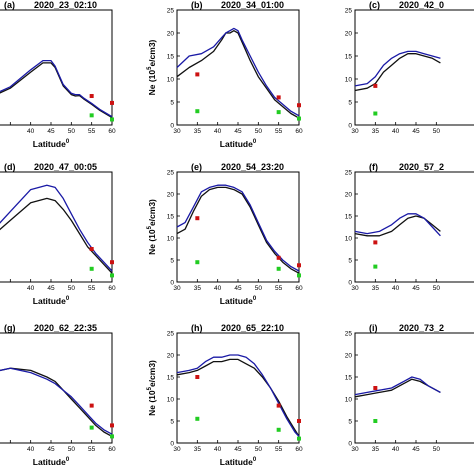 This screenshot has height=474, width=474. I want to click on panel-title: 2020_62_22:35, so click(65, 328).